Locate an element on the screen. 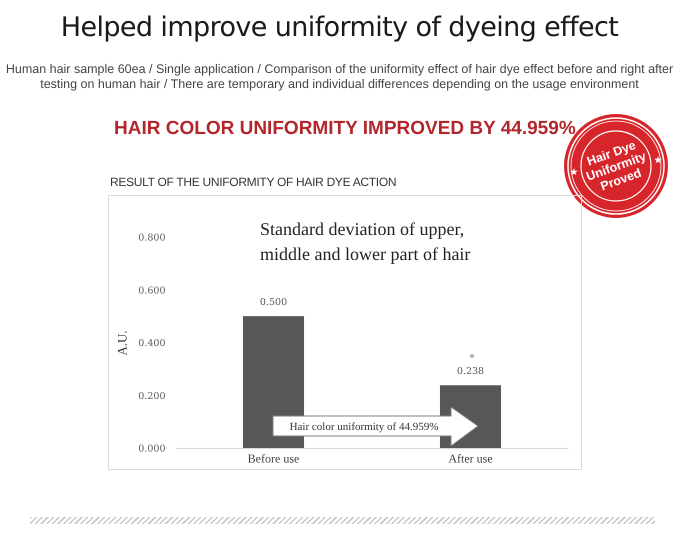 The width and height of the screenshot is (679, 542). y-tick-label: 0.000 is located at coordinates (152, 449).